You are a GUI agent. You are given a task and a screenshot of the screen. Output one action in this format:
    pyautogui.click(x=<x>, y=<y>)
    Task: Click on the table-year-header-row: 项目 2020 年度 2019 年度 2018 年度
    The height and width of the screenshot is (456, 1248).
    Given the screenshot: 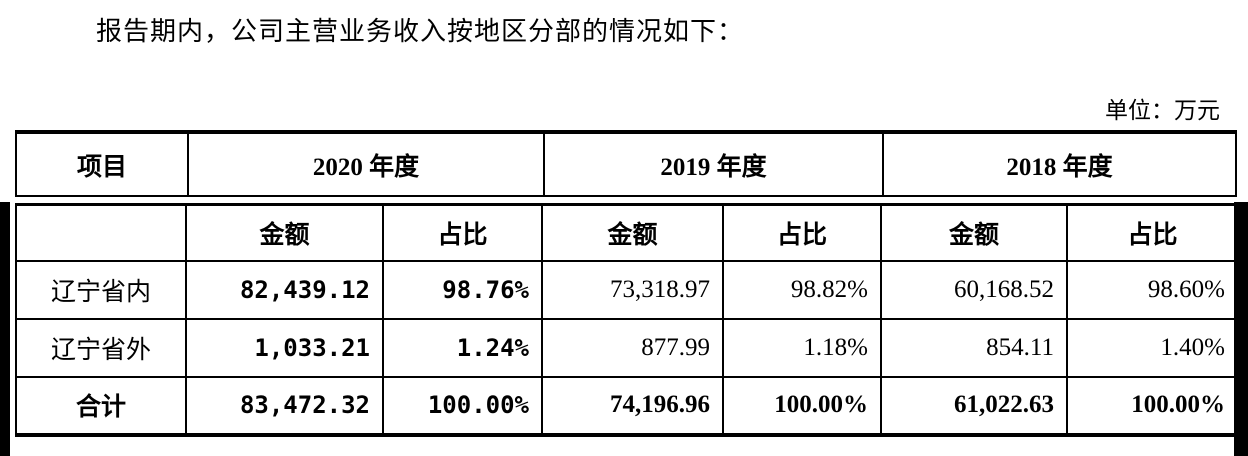 What is the action you would take?
    pyautogui.click(x=626, y=163)
    